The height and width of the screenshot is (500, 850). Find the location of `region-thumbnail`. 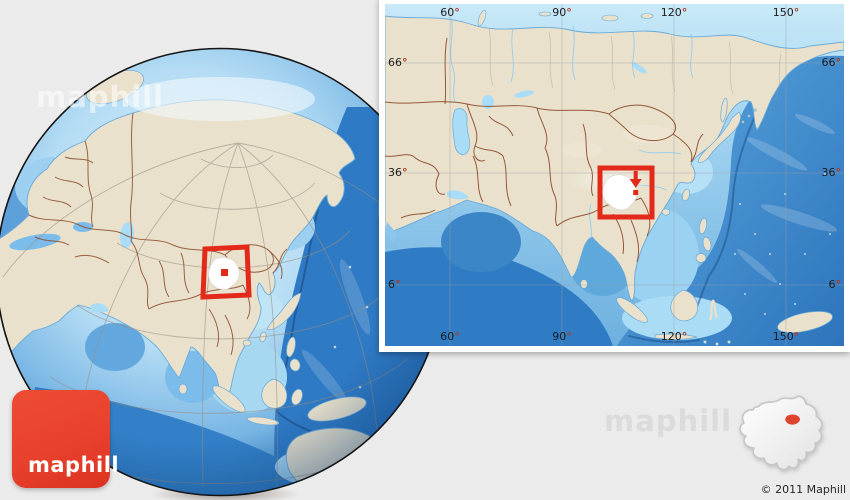

region-thumbnail is located at coordinates (781, 434).